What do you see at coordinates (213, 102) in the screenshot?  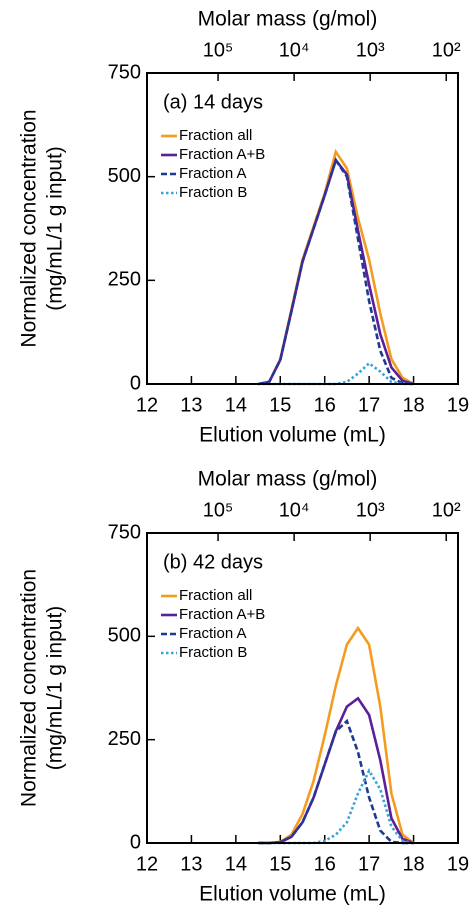 I see `panel-annotation: (a) 14 days` at bounding box center [213, 102].